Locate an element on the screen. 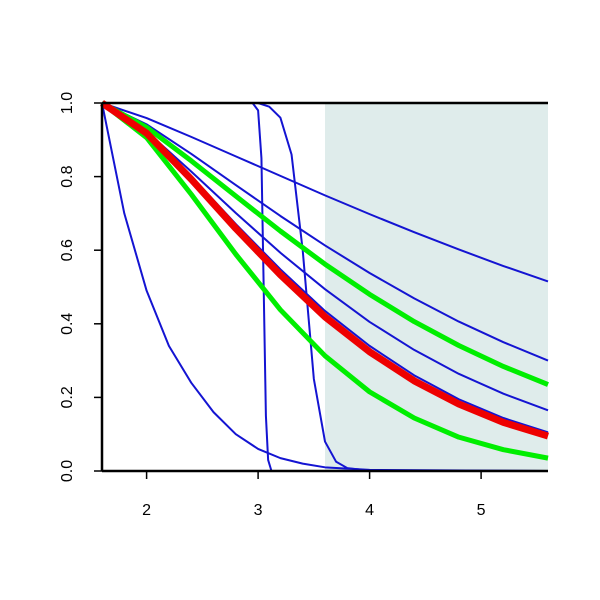  y-tick-label: 0.0 is located at coordinates (67, 471).